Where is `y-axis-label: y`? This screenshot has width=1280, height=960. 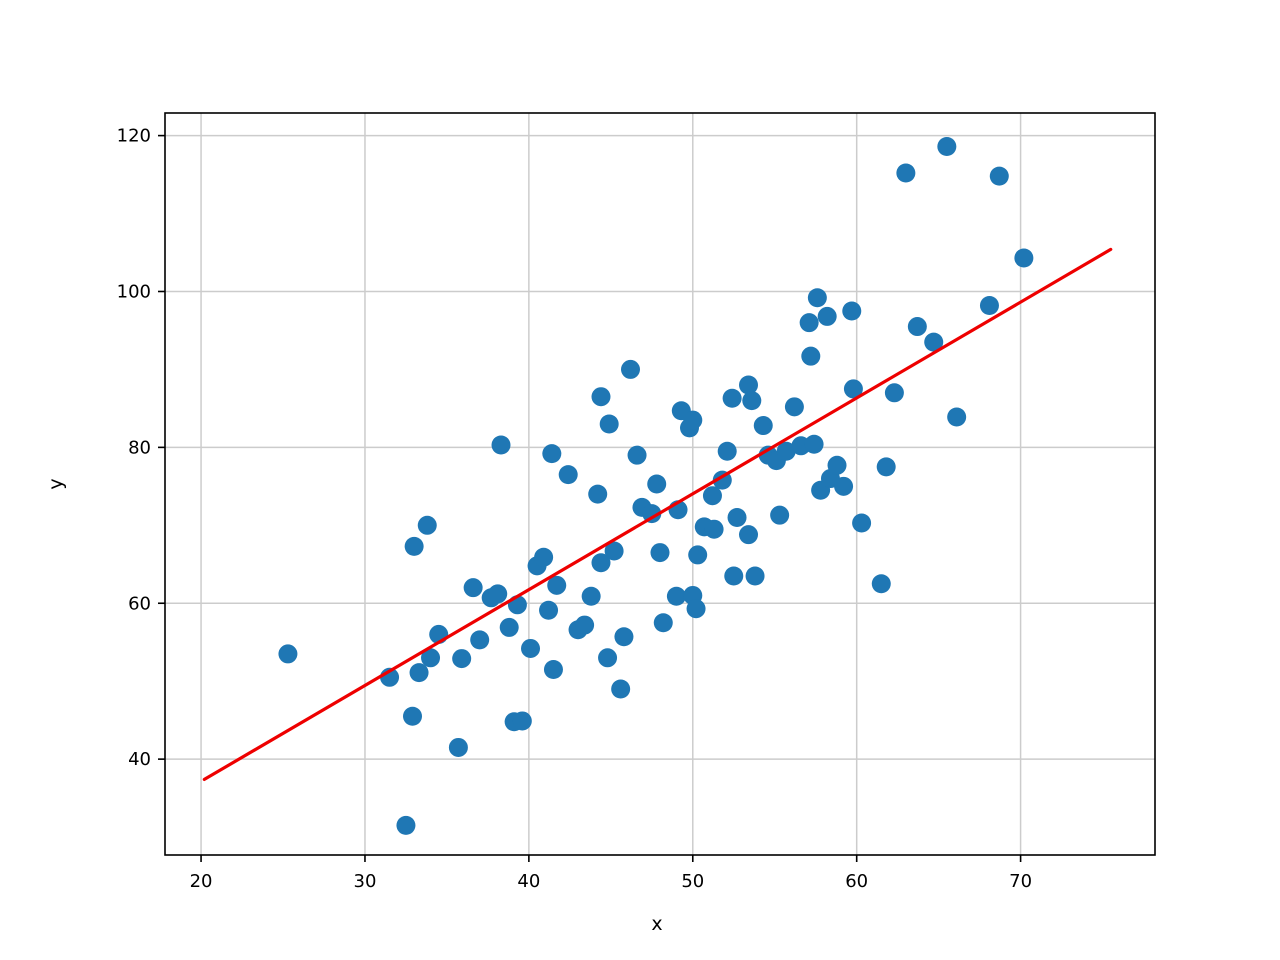
y-axis-label: y is located at coordinates (56, 483).